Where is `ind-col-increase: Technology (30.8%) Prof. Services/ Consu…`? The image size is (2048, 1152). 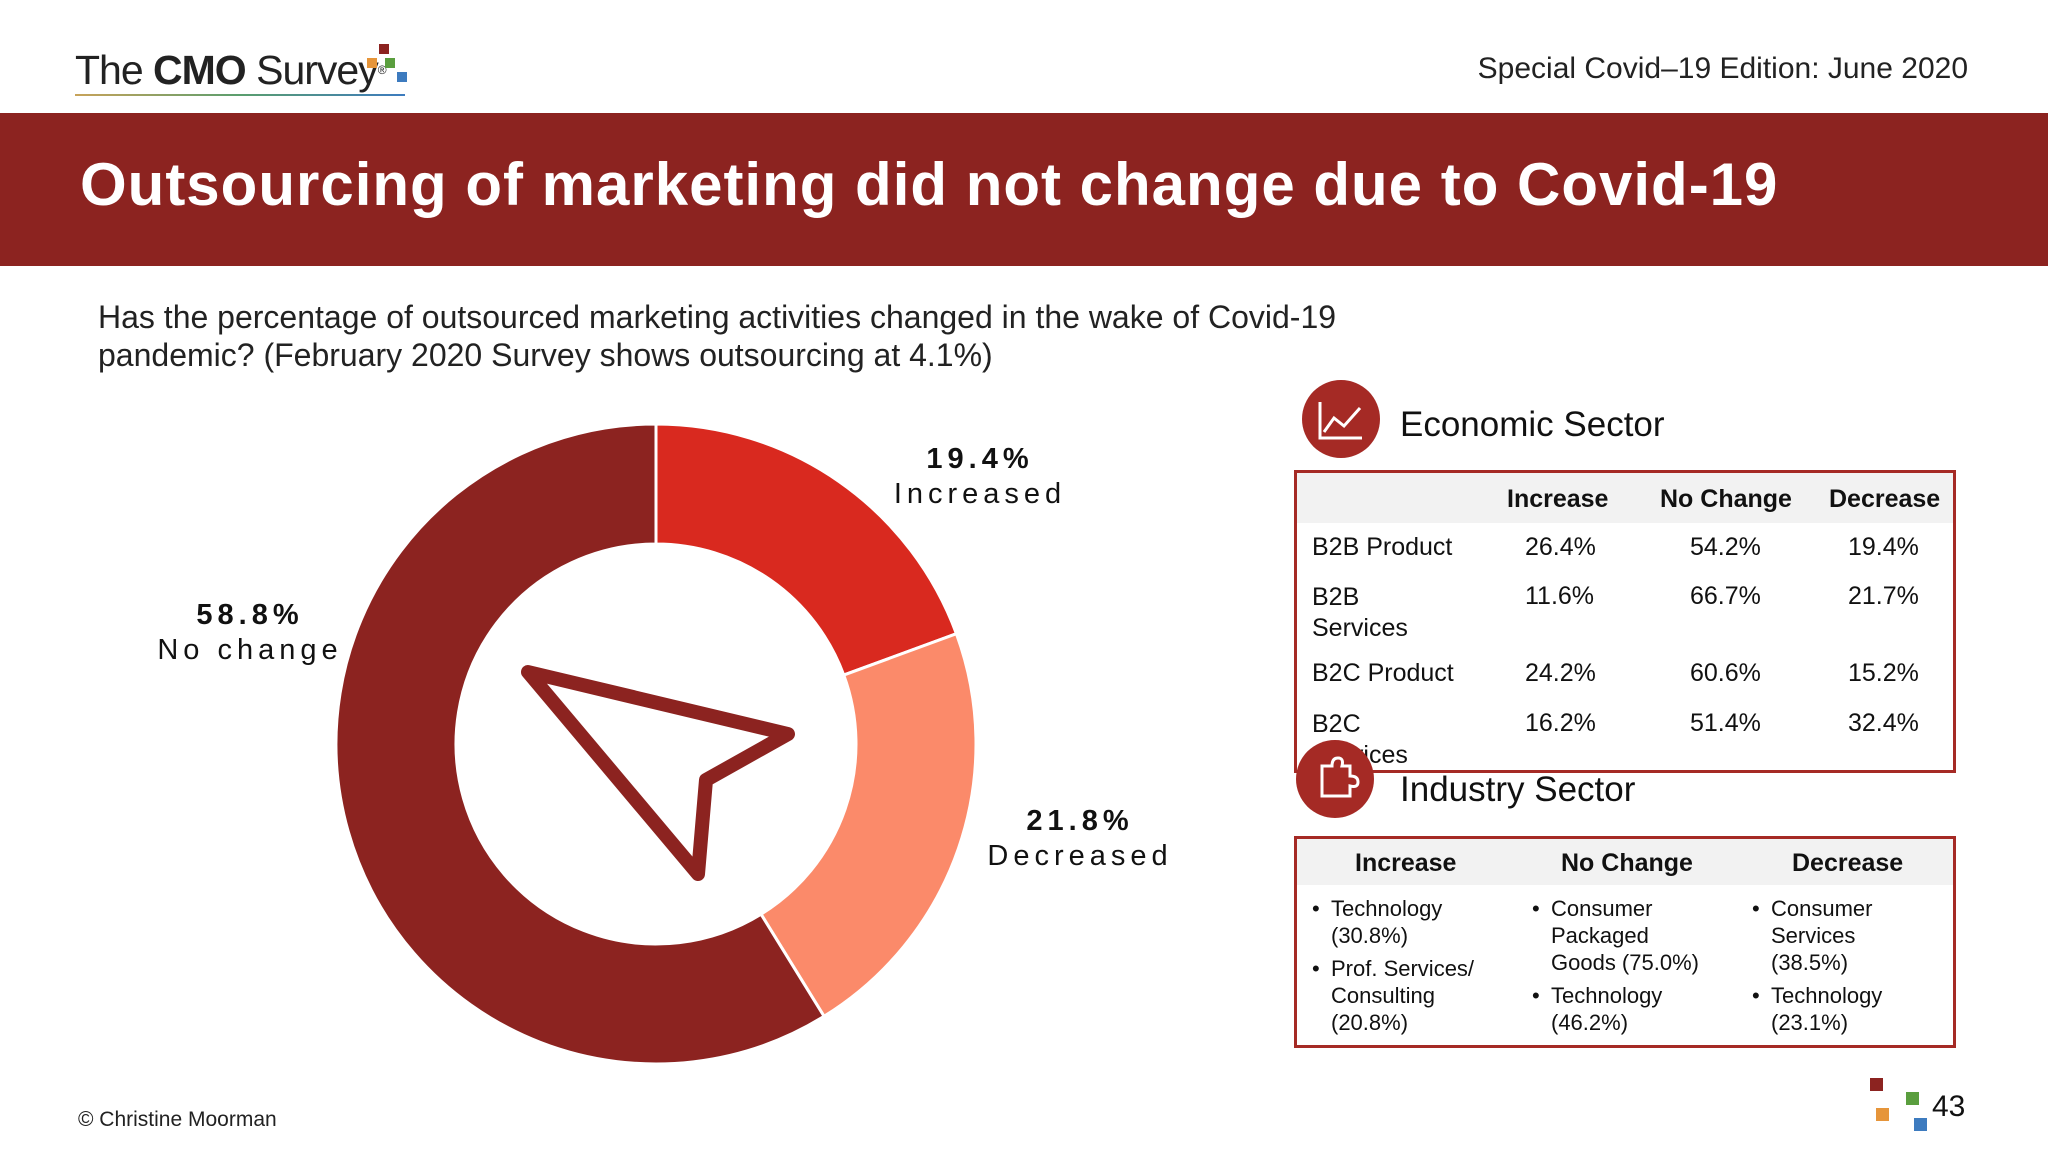
ind-col-increase: Technology (30.8%) Prof. Services/ Consu… is located at coordinates (1401, 968).